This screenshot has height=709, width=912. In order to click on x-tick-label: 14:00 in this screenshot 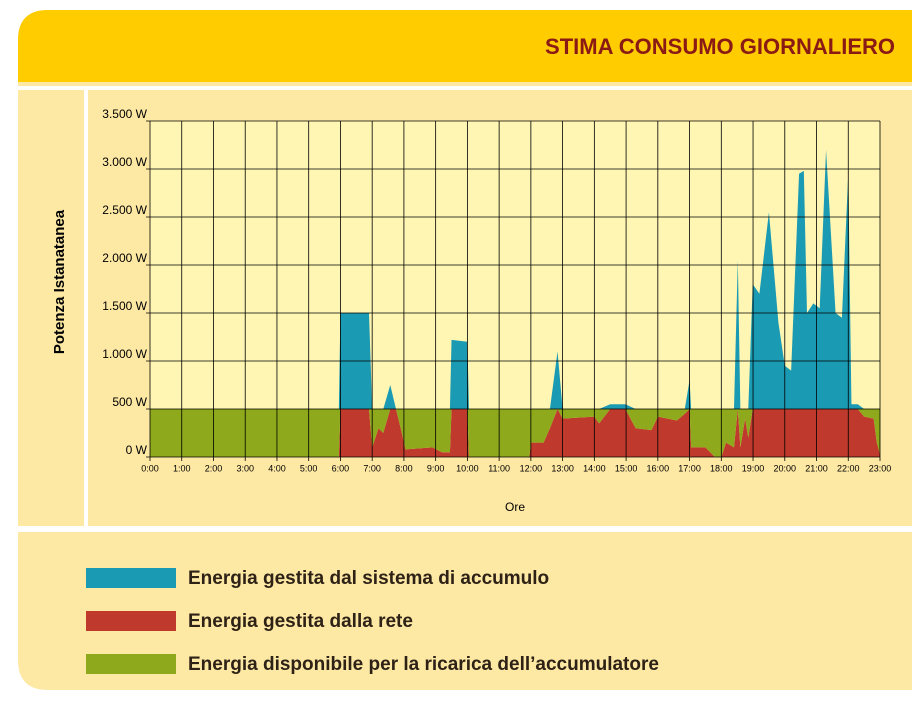, I will do `click(594, 468)`.